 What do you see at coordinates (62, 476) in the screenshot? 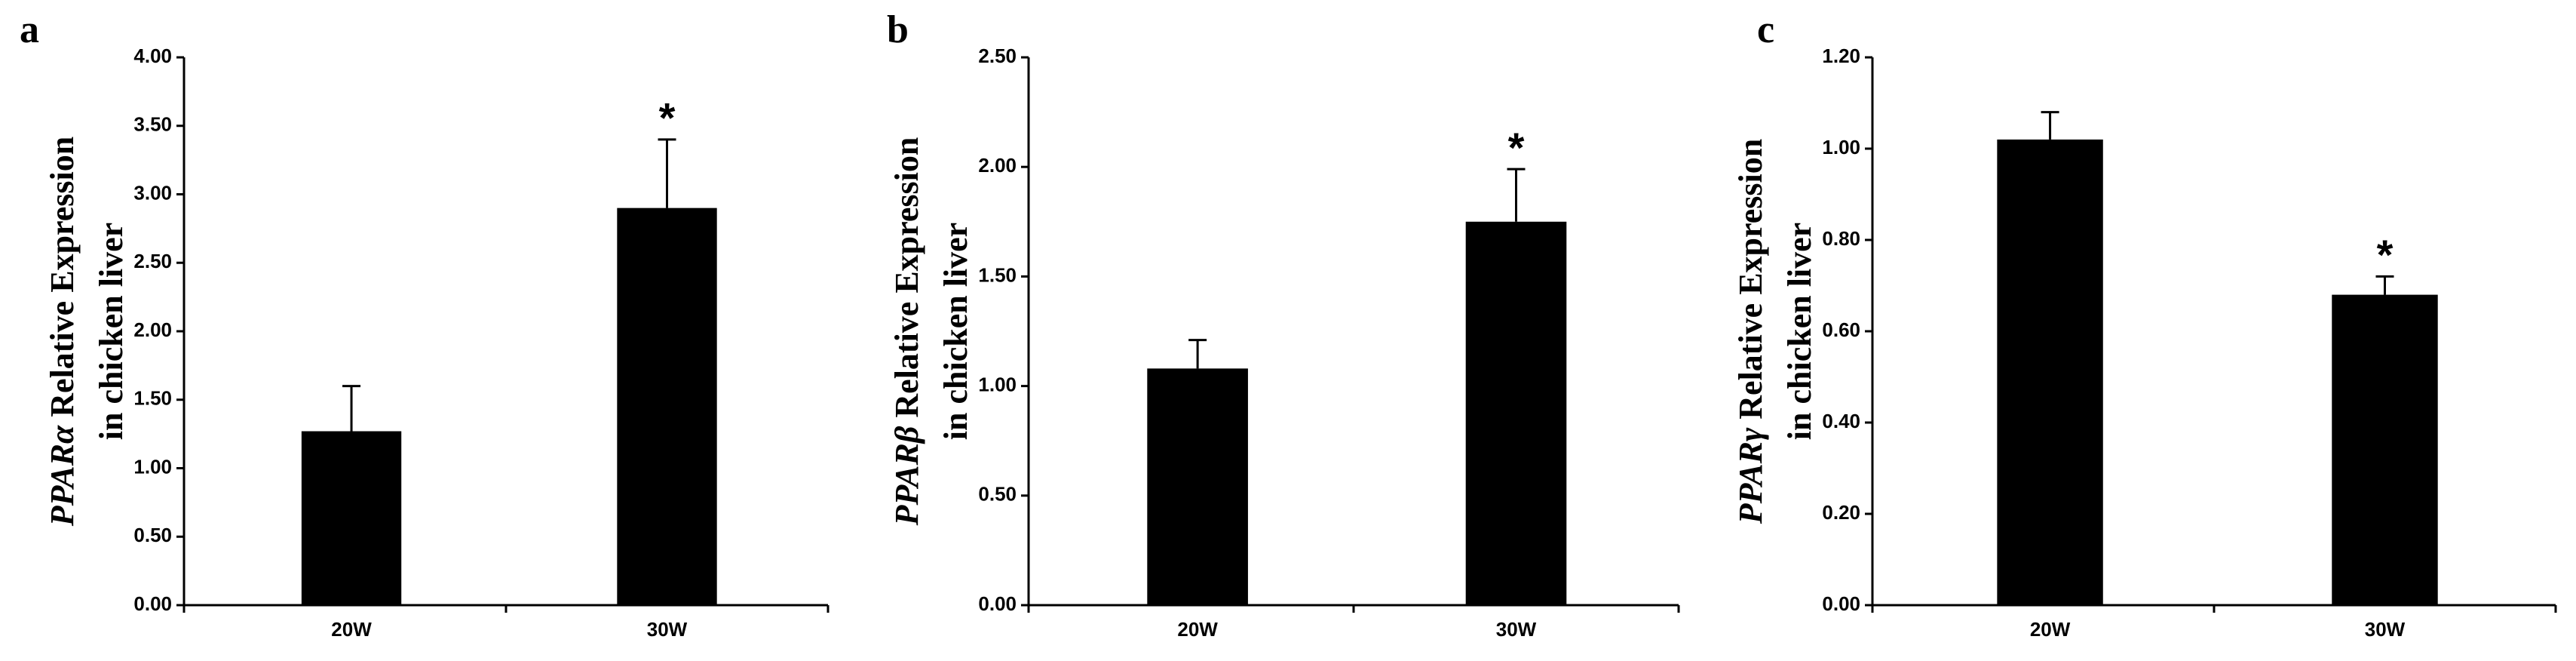
I see `y-axis-label-gene: PPARα` at bounding box center [62, 476].